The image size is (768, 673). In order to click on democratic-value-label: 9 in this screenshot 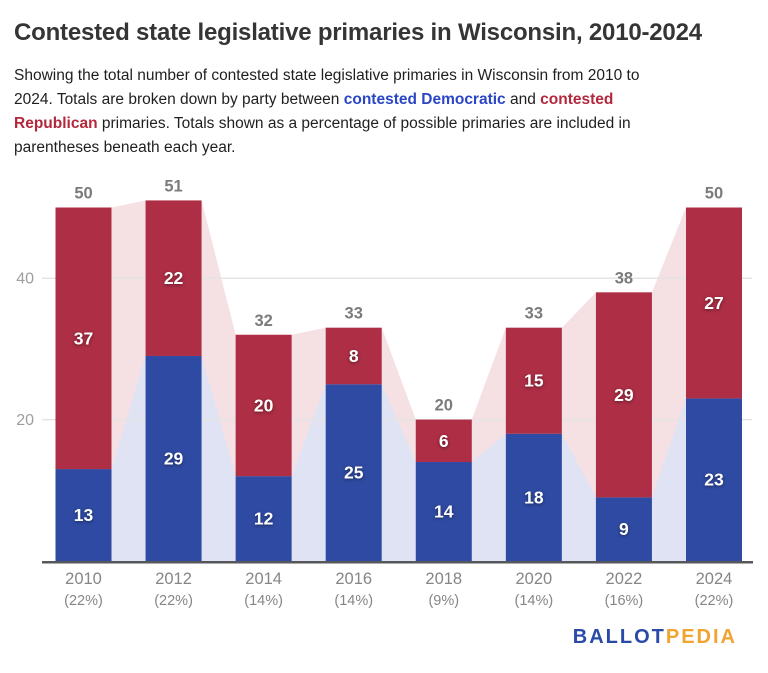, I will do `click(624, 529)`.